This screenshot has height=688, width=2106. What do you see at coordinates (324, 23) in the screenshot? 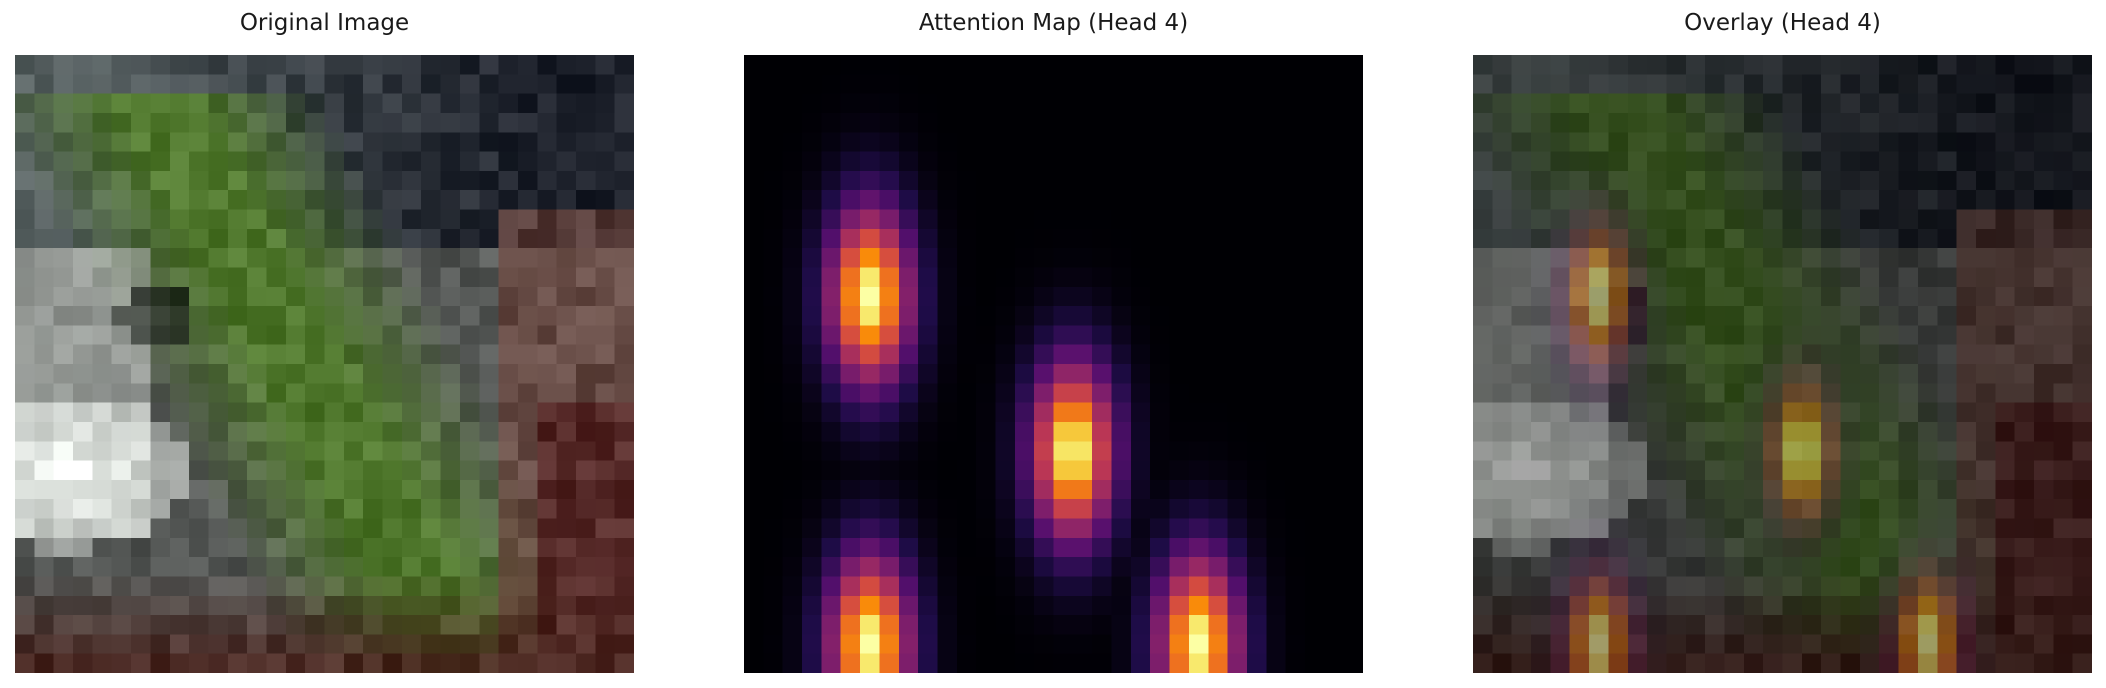
I see `original-image-title: Original Image` at bounding box center [324, 23].